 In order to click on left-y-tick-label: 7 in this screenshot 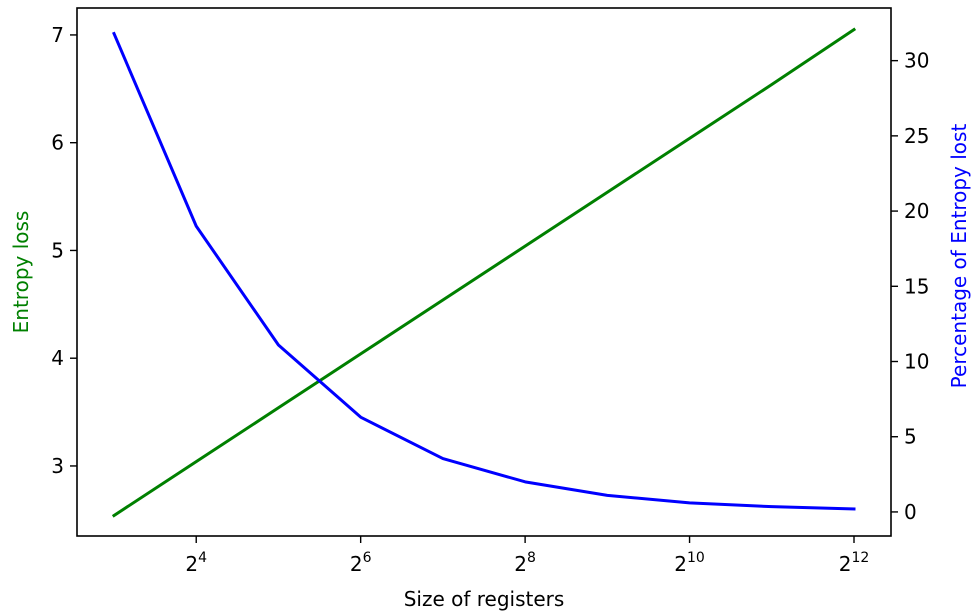, I will do `click(57, 35)`.